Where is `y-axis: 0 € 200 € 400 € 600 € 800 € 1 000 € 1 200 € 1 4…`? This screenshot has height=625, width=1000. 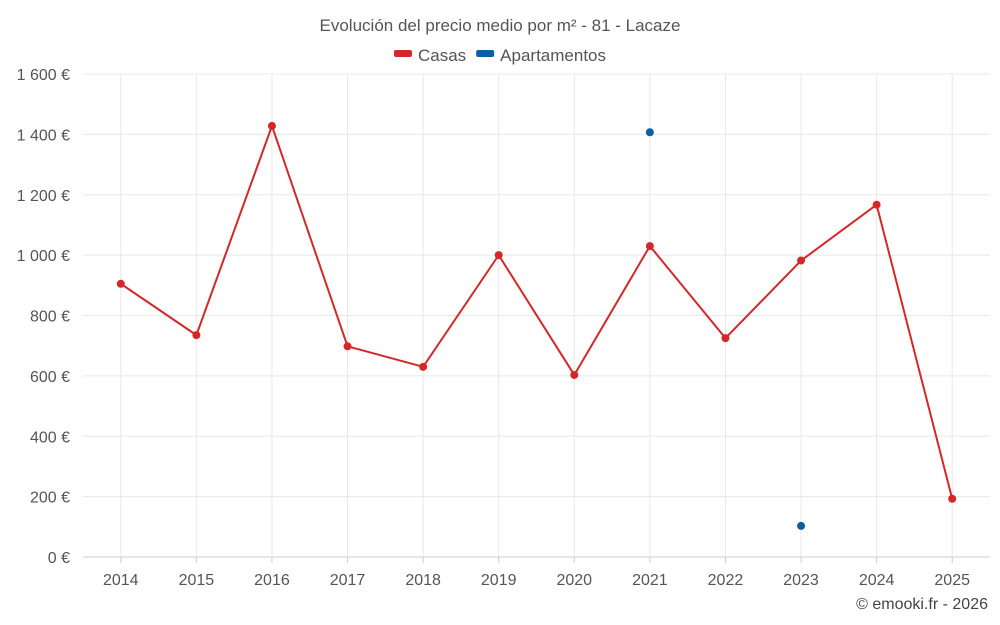 y-axis: 0 € 200 € 400 € 600 € 800 € 1 000 € 1 200 € 1 4… is located at coordinates (43, 317).